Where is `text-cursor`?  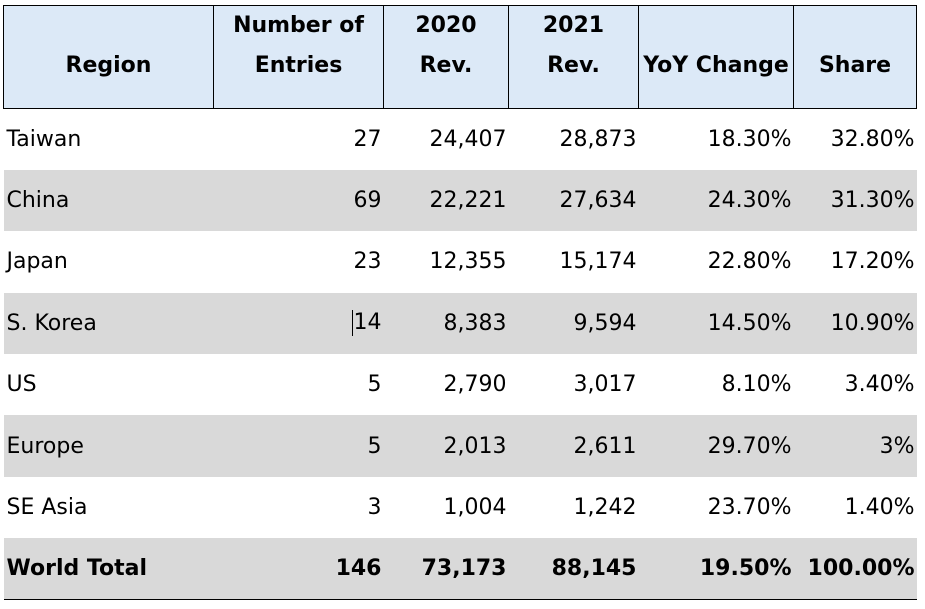
text-cursor is located at coordinates (352, 323).